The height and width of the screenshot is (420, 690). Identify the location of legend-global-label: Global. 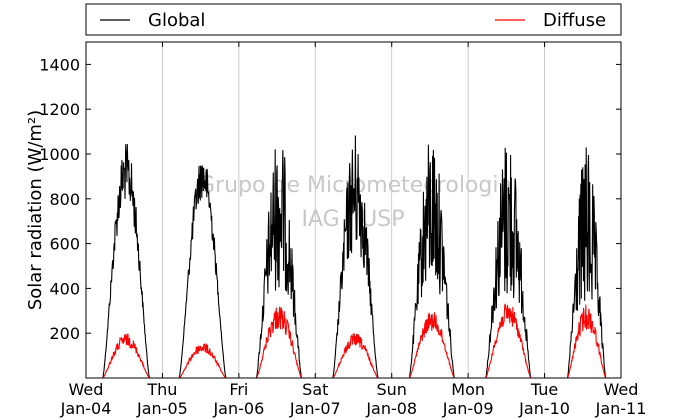
(176, 20).